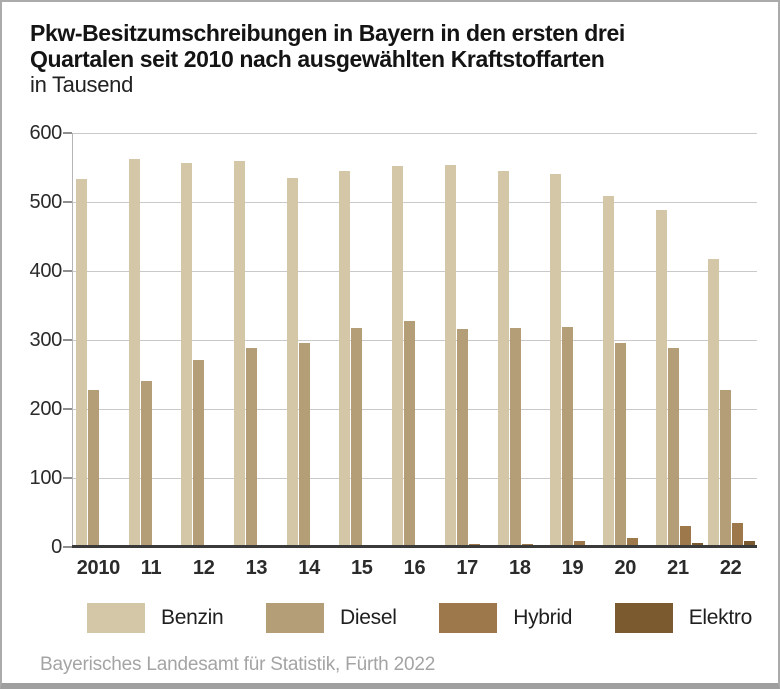 The width and height of the screenshot is (780, 689). Describe the element at coordinates (520, 568) in the screenshot. I see `x-axis-label-18: 18` at that location.